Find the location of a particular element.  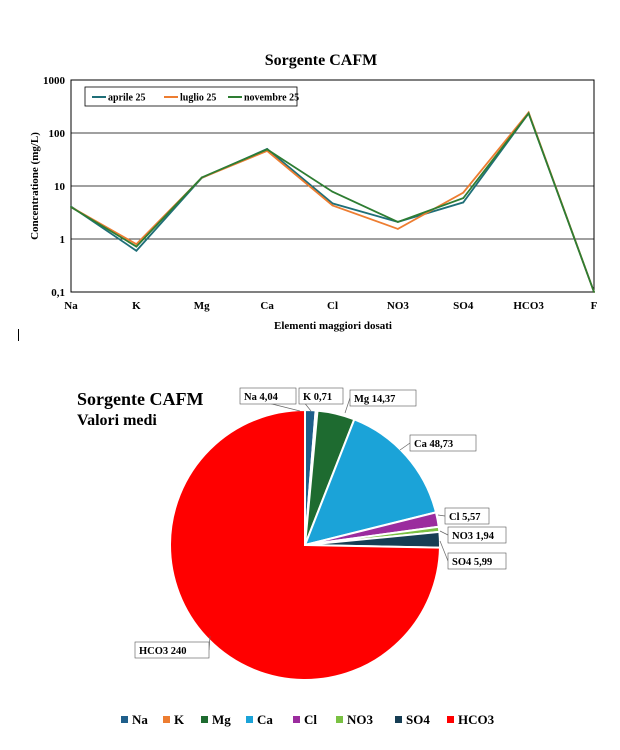

legend-label: HCO3 is located at coordinates (476, 719).